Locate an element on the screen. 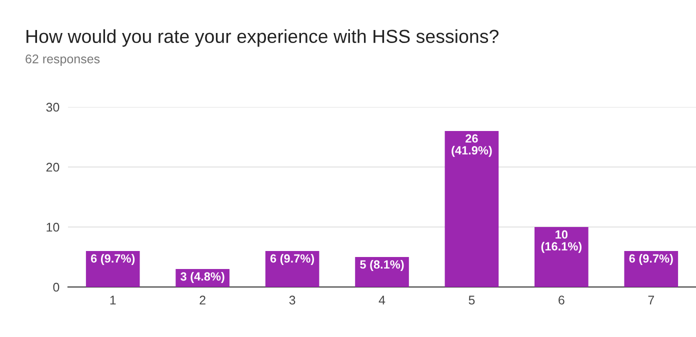 Image resolution: width=696 pixels, height=337 pixels. x-tick-label: 3 is located at coordinates (292, 300).